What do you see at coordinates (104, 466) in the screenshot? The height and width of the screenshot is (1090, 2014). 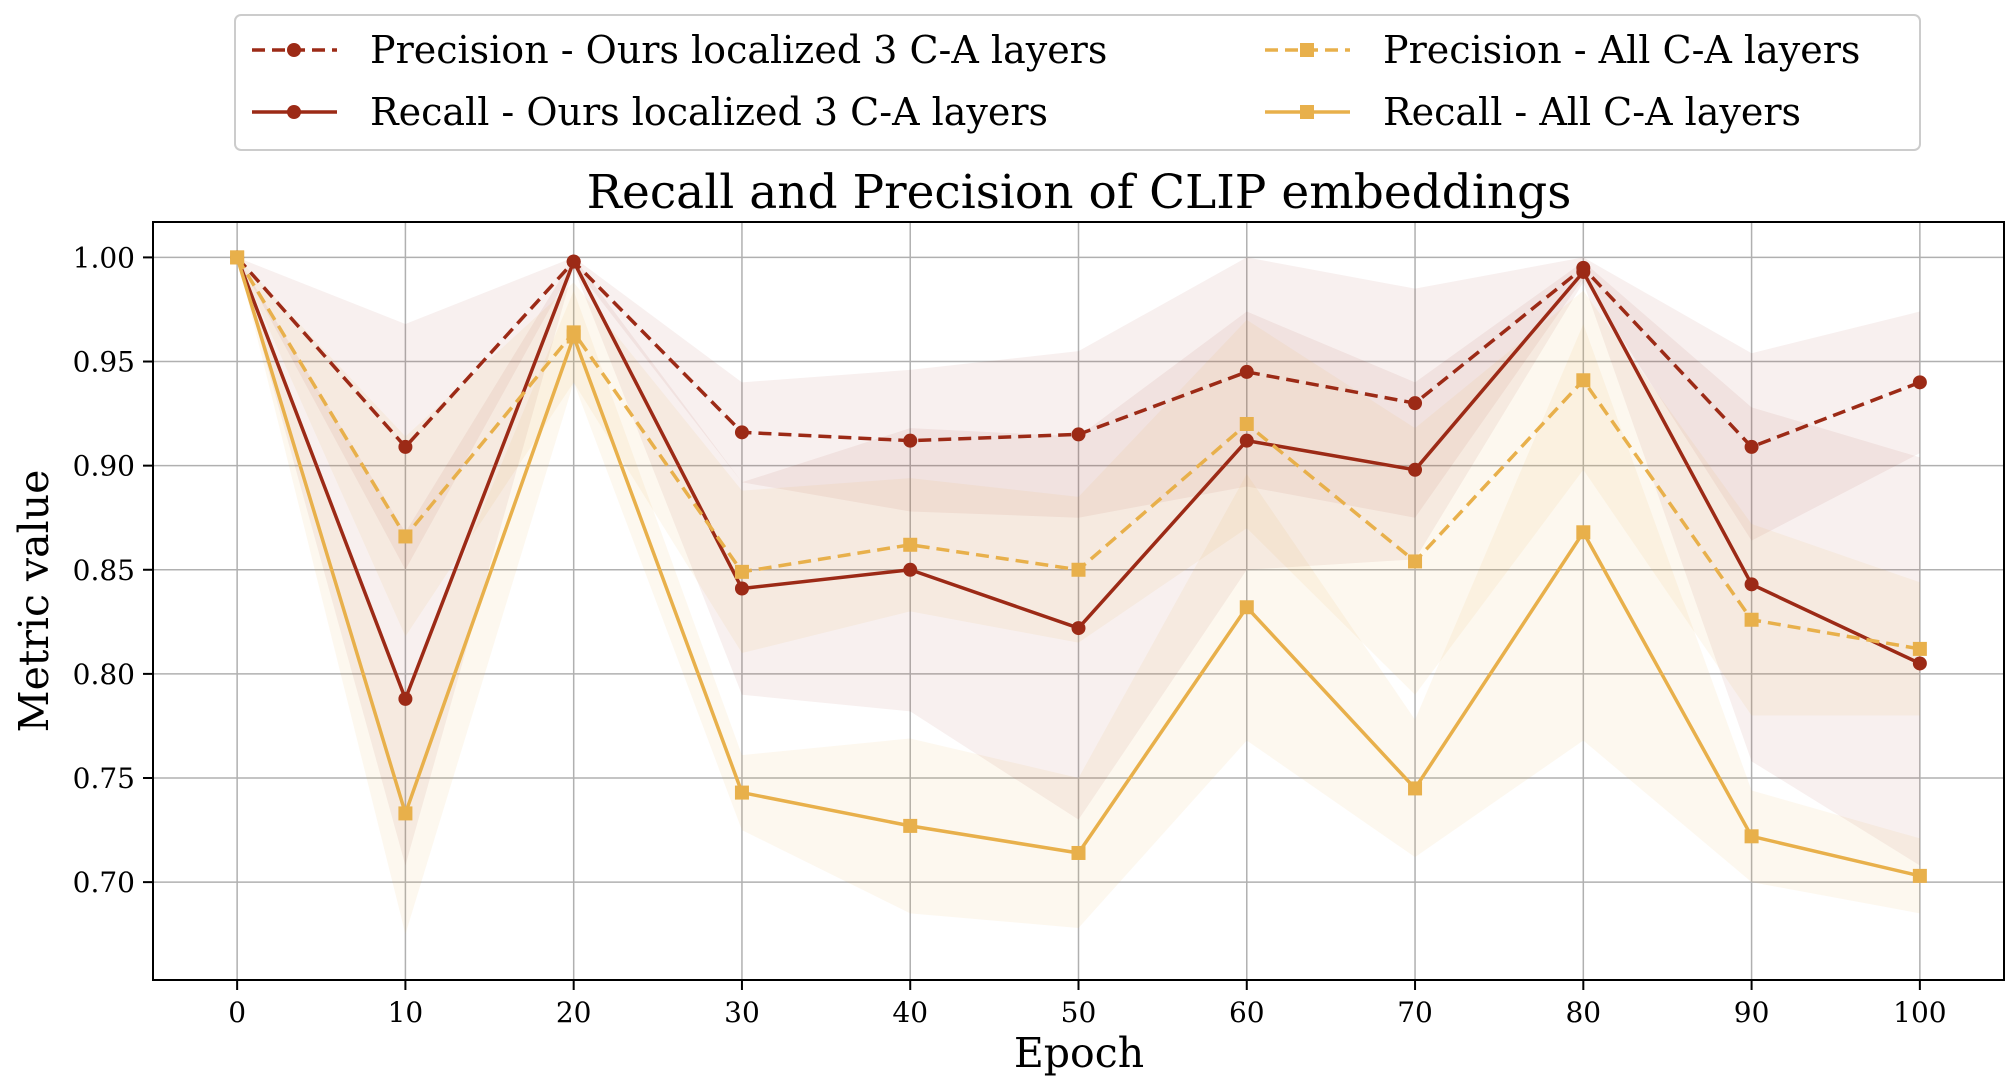 I see `y-tick-label: 0.90` at bounding box center [104, 466].